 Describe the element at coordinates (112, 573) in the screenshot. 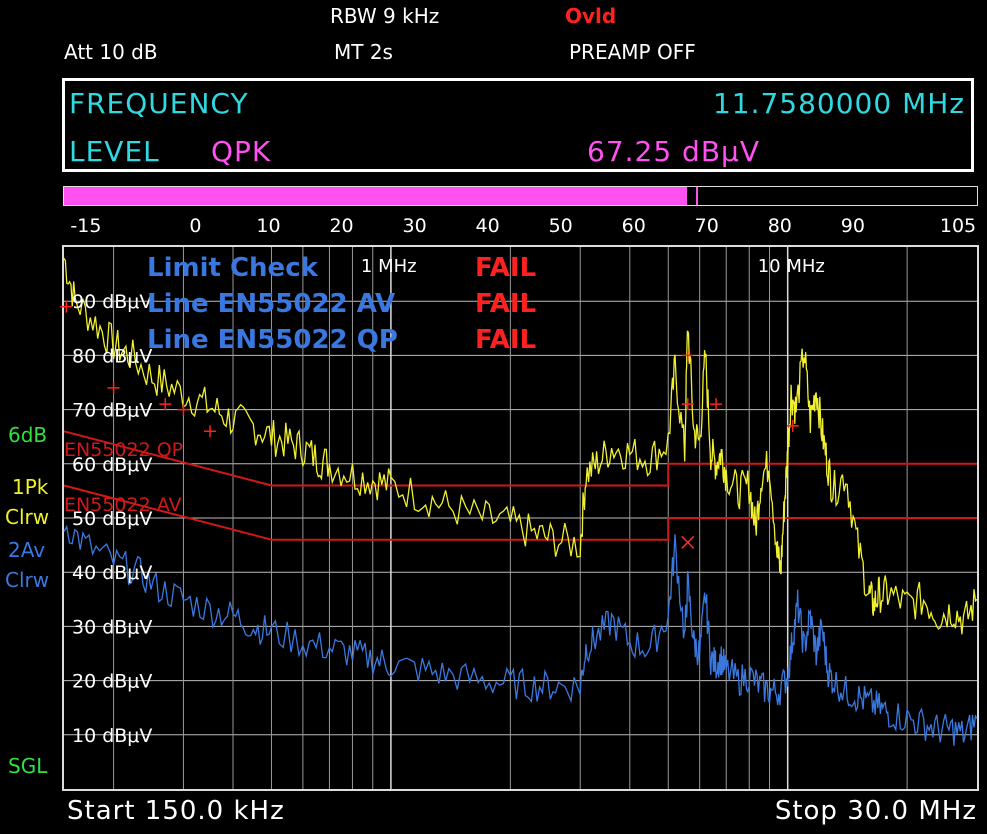

I see `y-tick-label: 40 dBμV` at that location.